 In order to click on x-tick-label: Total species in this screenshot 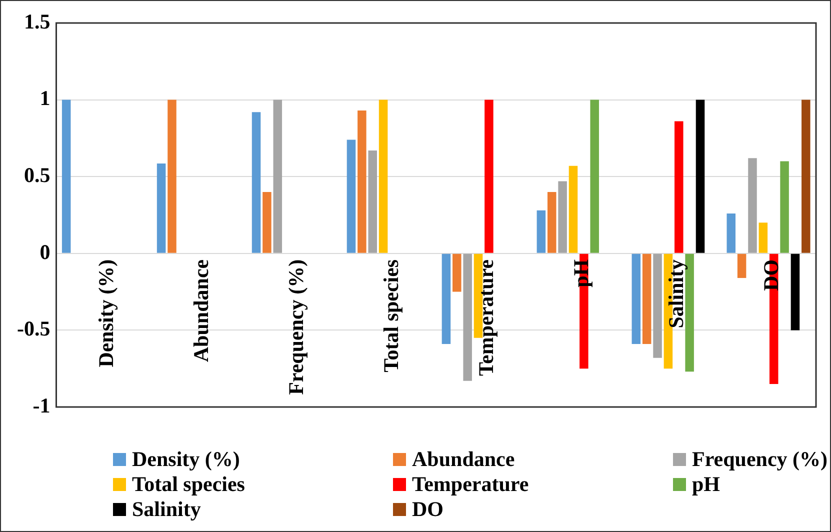, I will do `click(391, 315)`.